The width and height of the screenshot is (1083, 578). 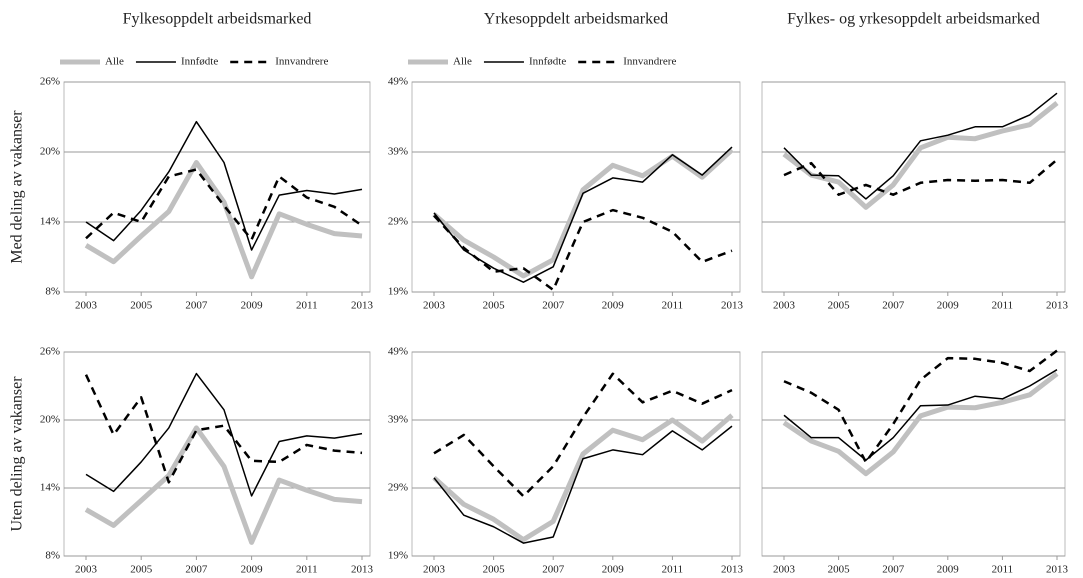 I want to click on column-title: Fylkes- og yrkesoppdelt arbeidsmarked, so click(x=913, y=19).